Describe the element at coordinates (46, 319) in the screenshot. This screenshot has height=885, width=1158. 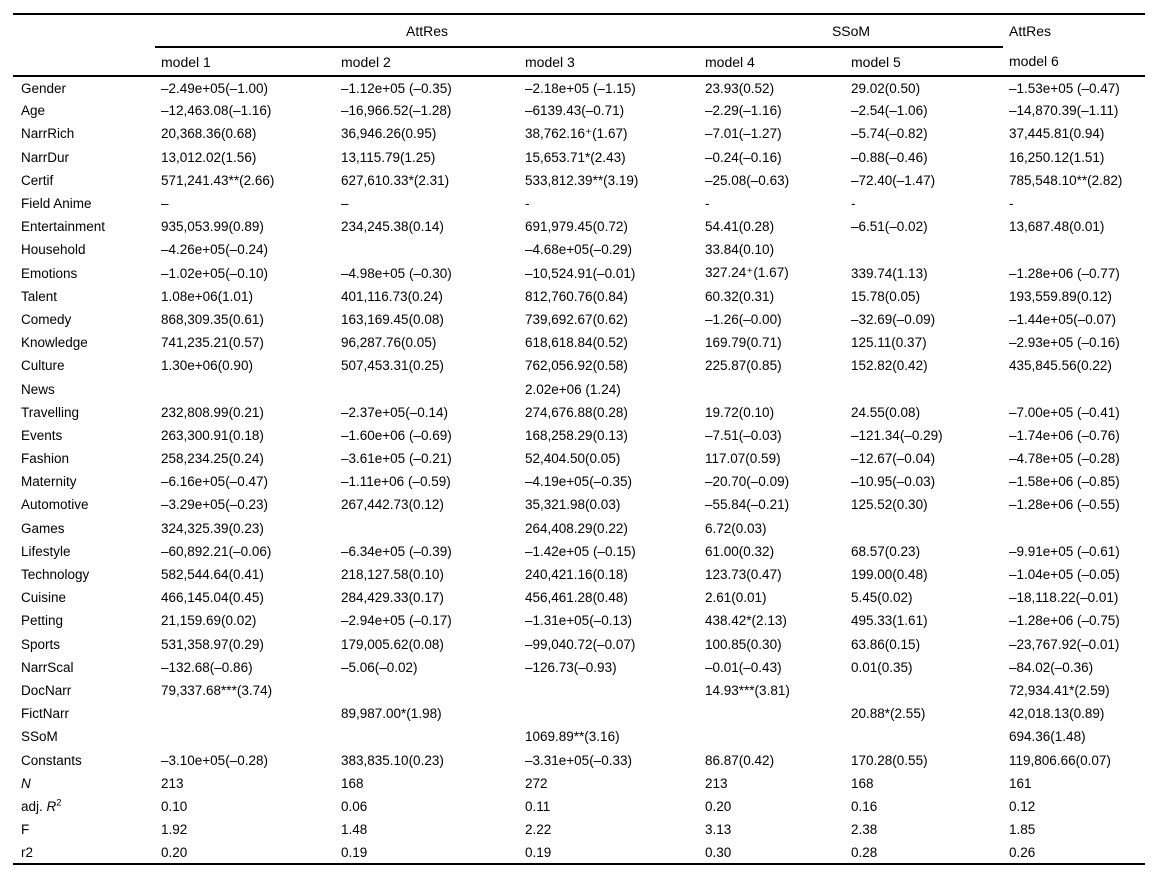
I see `row-label: Comedy` at that location.